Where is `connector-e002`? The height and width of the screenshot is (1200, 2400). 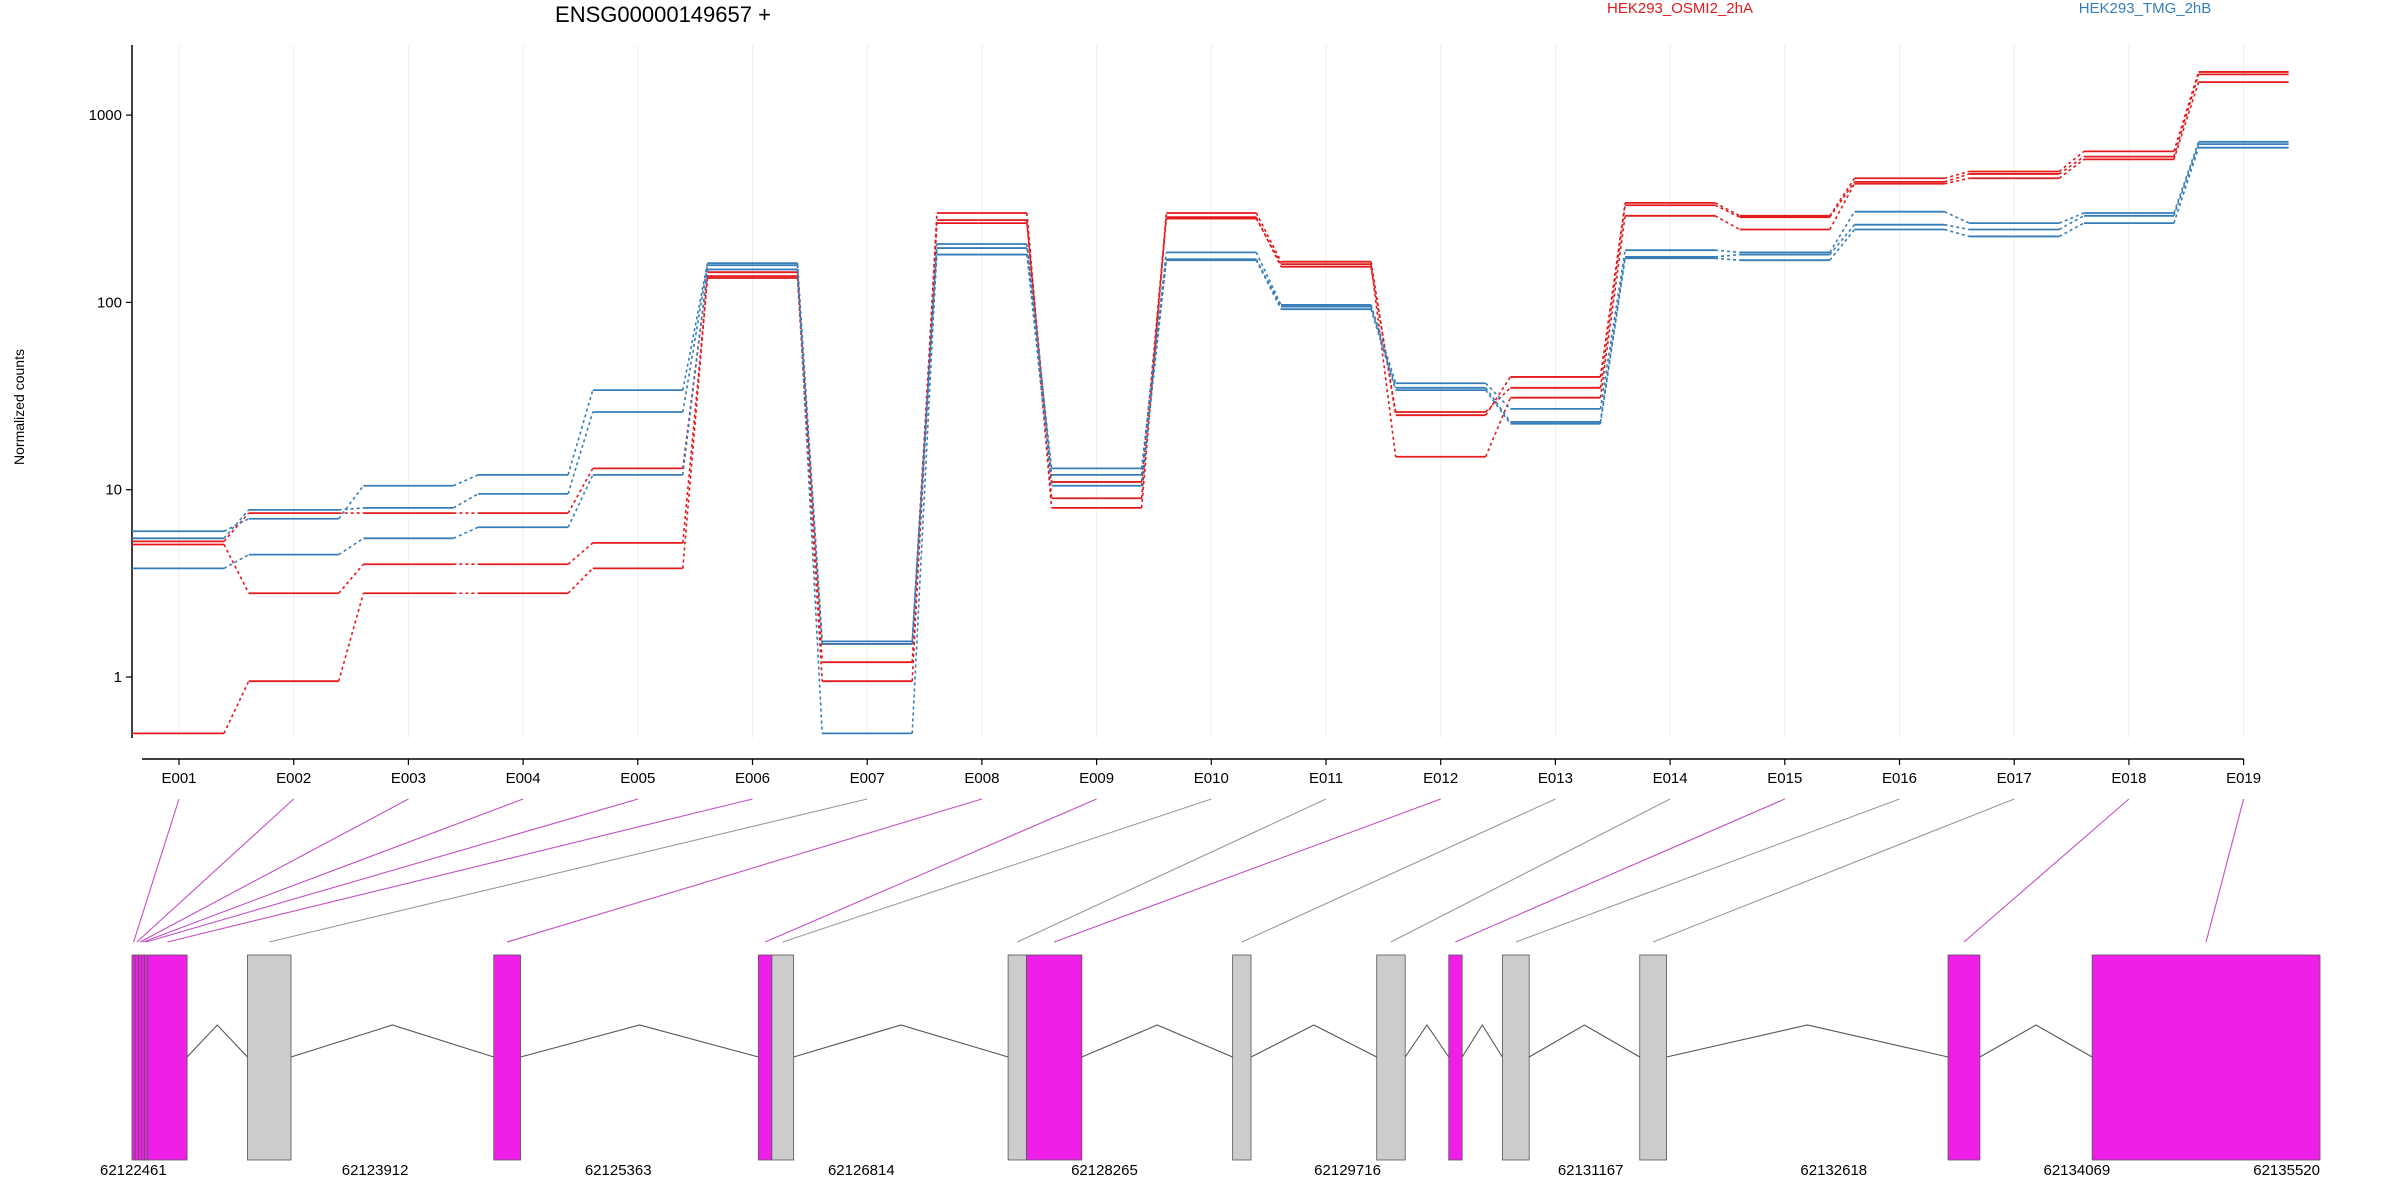
connector-e002 is located at coordinates (215, 870).